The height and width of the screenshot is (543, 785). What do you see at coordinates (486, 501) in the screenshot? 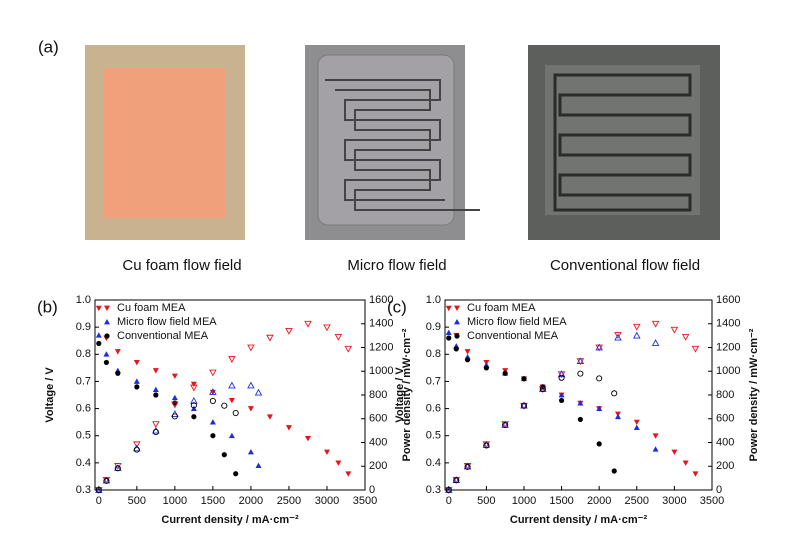
I see `x-tick-label: 500` at bounding box center [486, 501].